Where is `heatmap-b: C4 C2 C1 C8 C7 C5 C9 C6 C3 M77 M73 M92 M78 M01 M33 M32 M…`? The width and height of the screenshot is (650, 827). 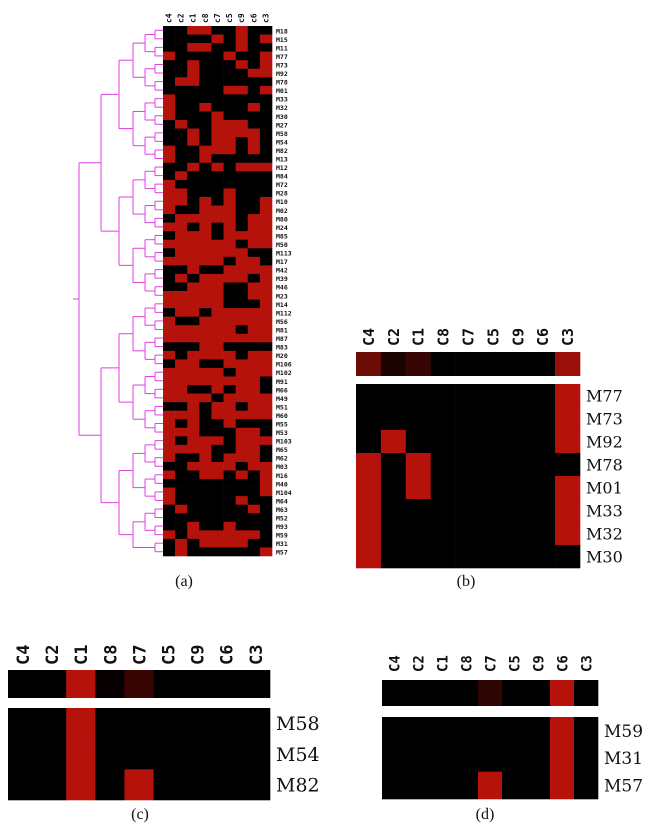
heatmap-b: C4 C2 C1 C8 C7 C5 C9 C6 C3 M77 M73 M92 M78 M01 M33 M32 M… is located at coordinates (489, 448).